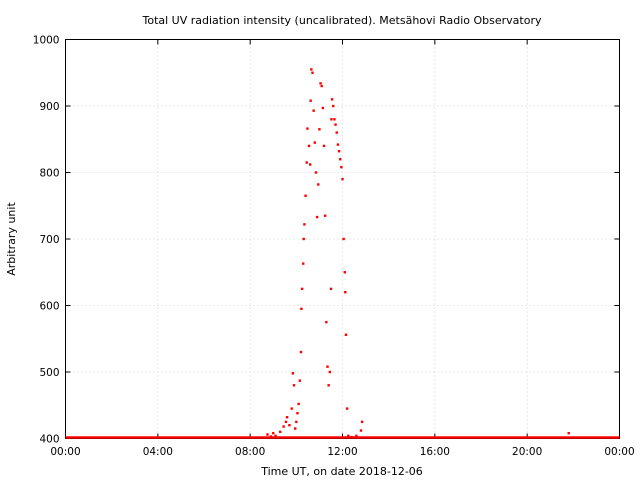 This screenshot has height=480, width=640. What do you see at coordinates (527, 452) in the screenshot?
I see `x-tick-label: 20:00` at bounding box center [527, 452].